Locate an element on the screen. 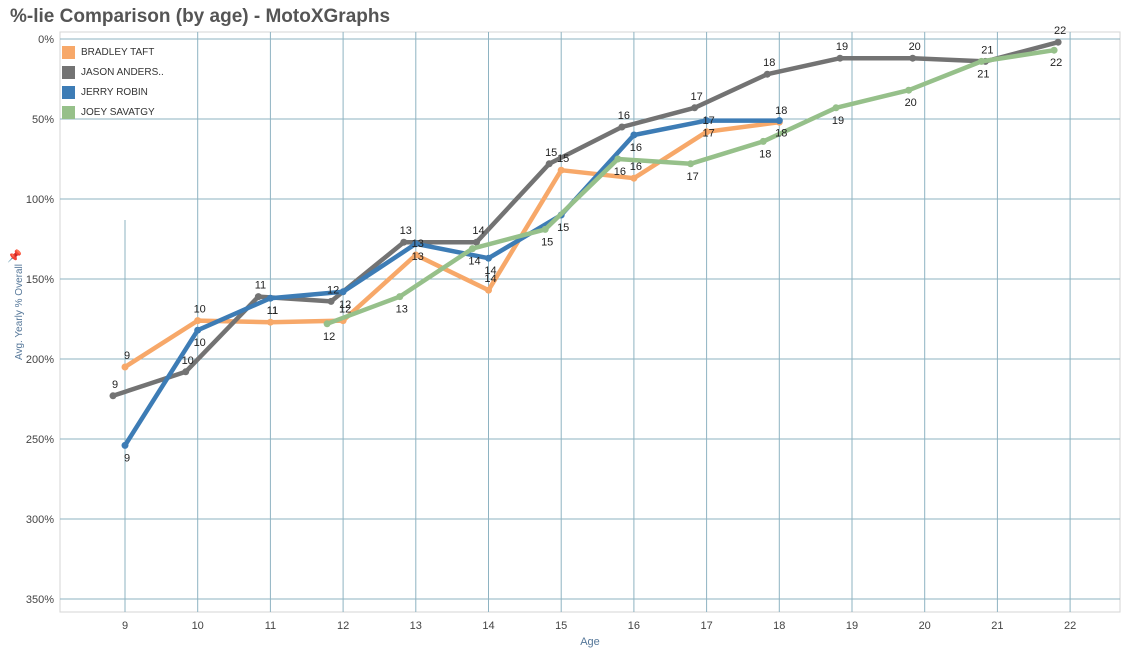  pin-icon: 📌 is located at coordinates (14, 256).